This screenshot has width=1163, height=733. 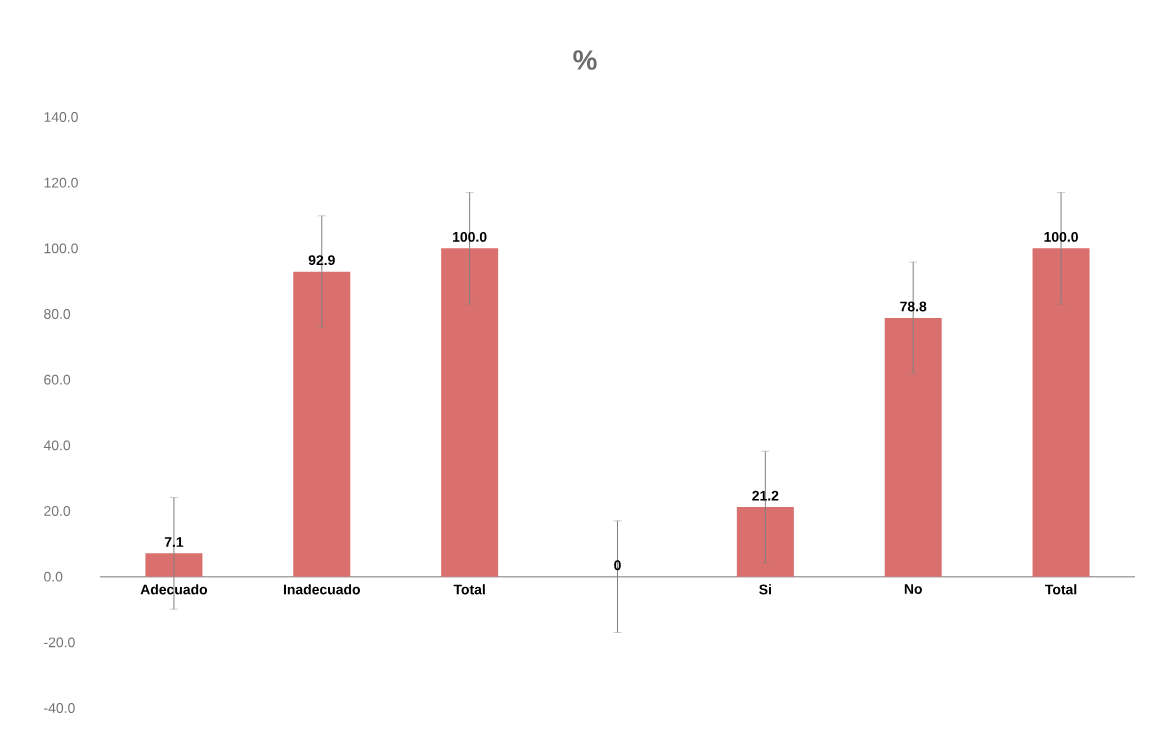 I want to click on y-tick-label: -20.0, so click(x=59, y=642).